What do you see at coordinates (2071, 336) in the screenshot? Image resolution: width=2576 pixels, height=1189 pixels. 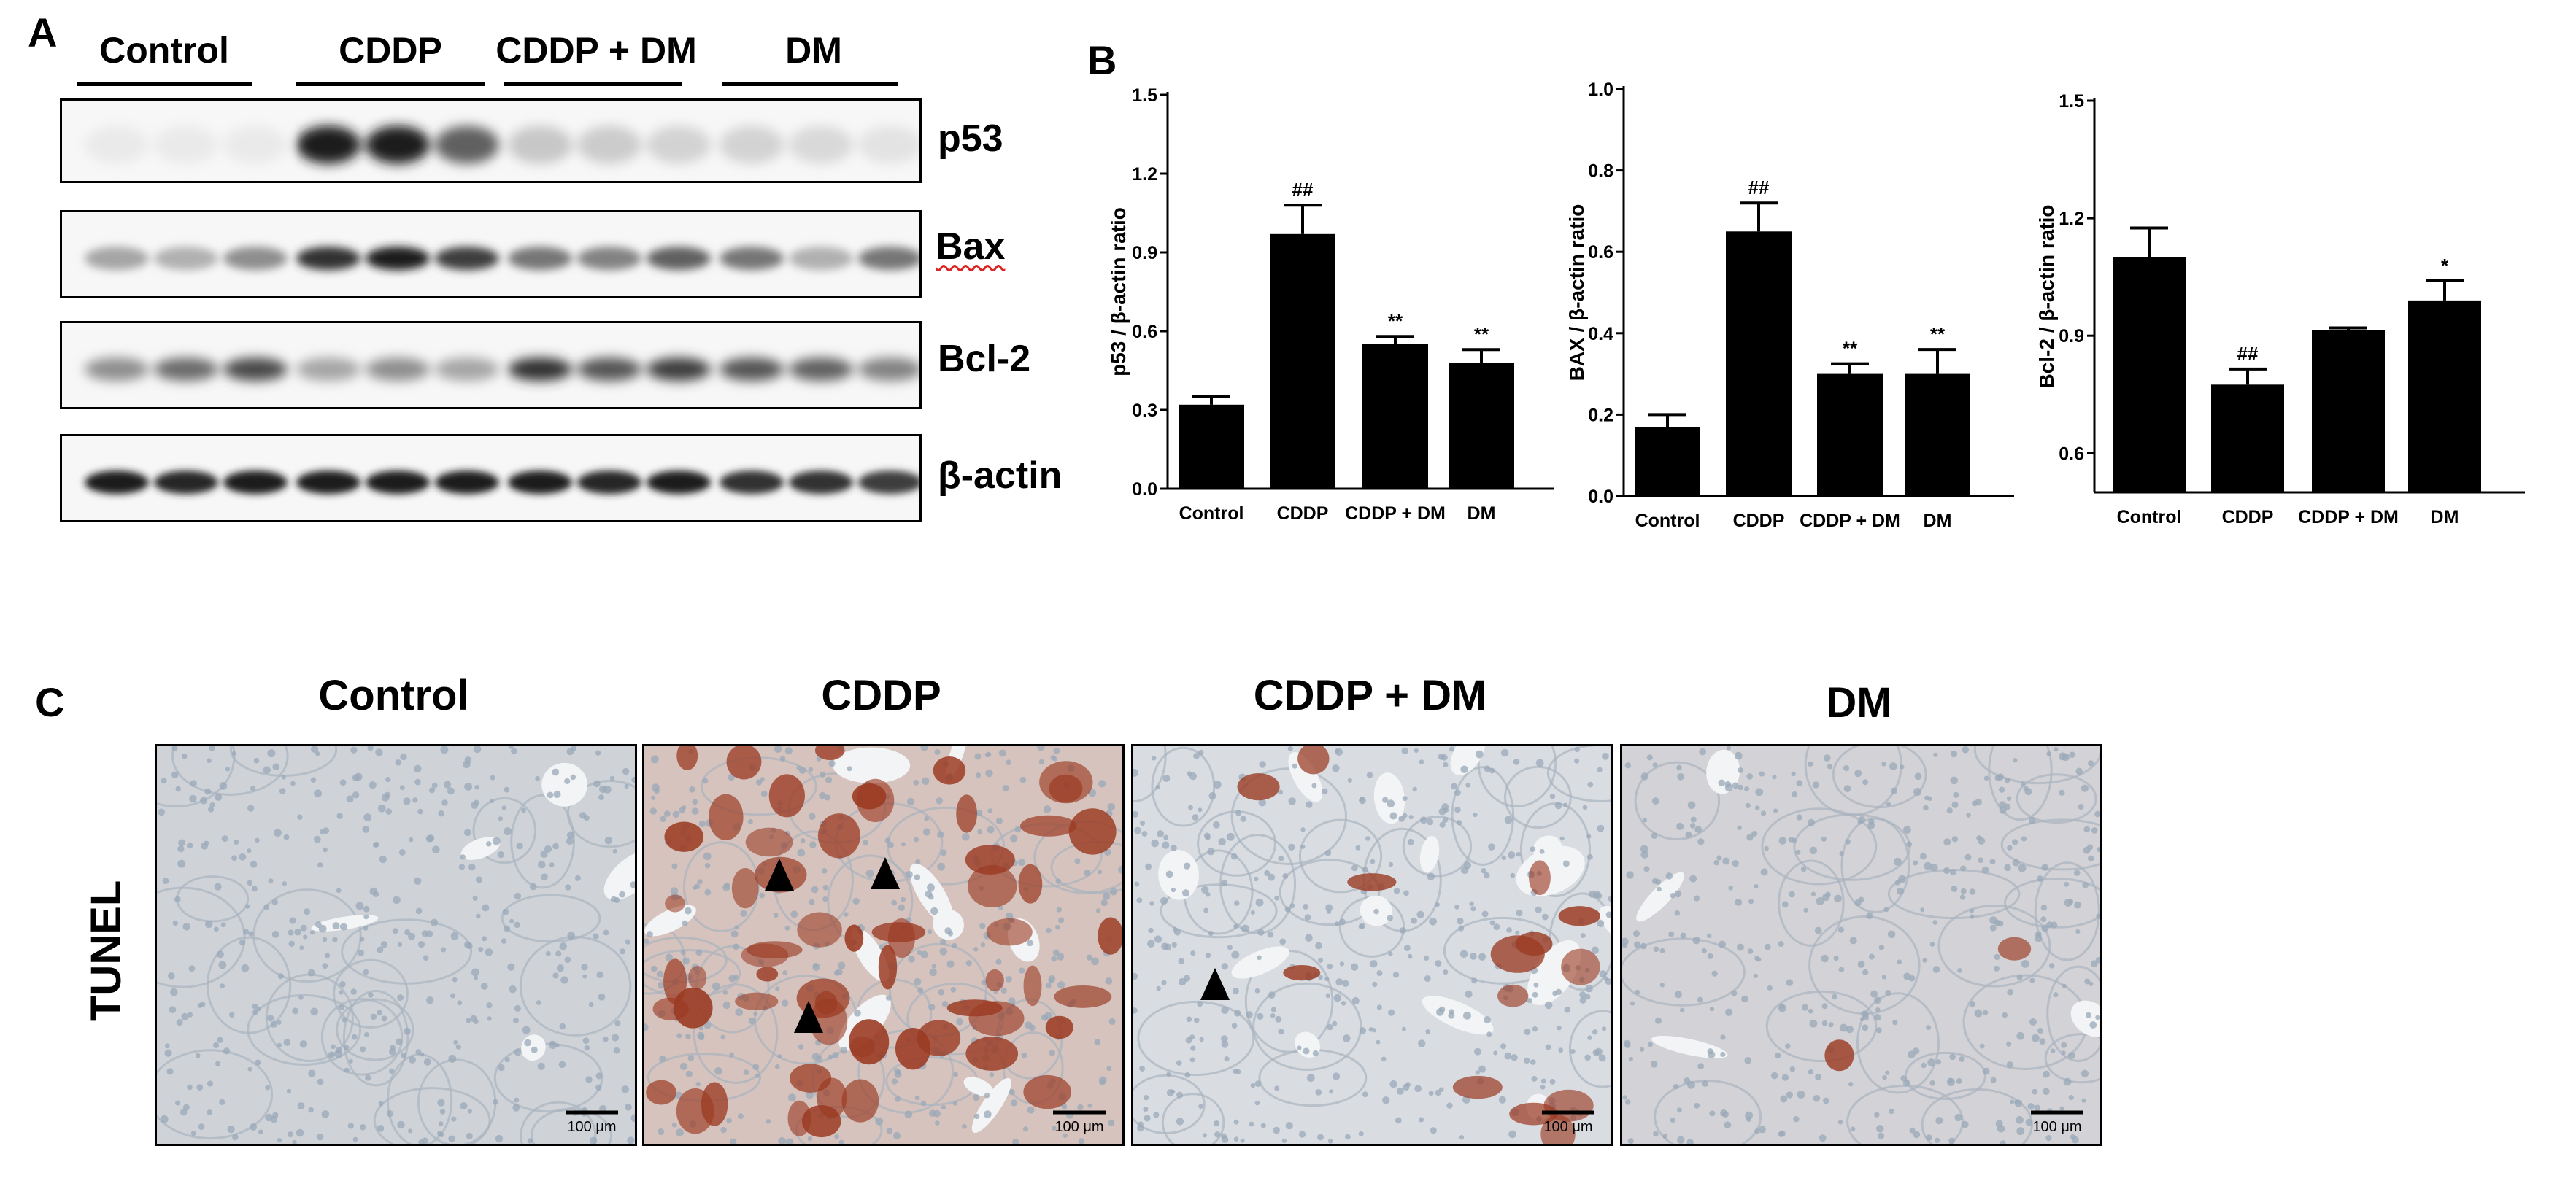 I see `y-tick-label: 0.9` at bounding box center [2071, 336].